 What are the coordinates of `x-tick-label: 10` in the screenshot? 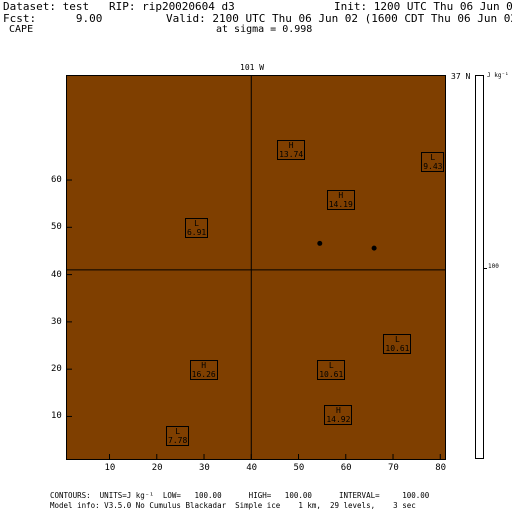 It's located at (110, 468).